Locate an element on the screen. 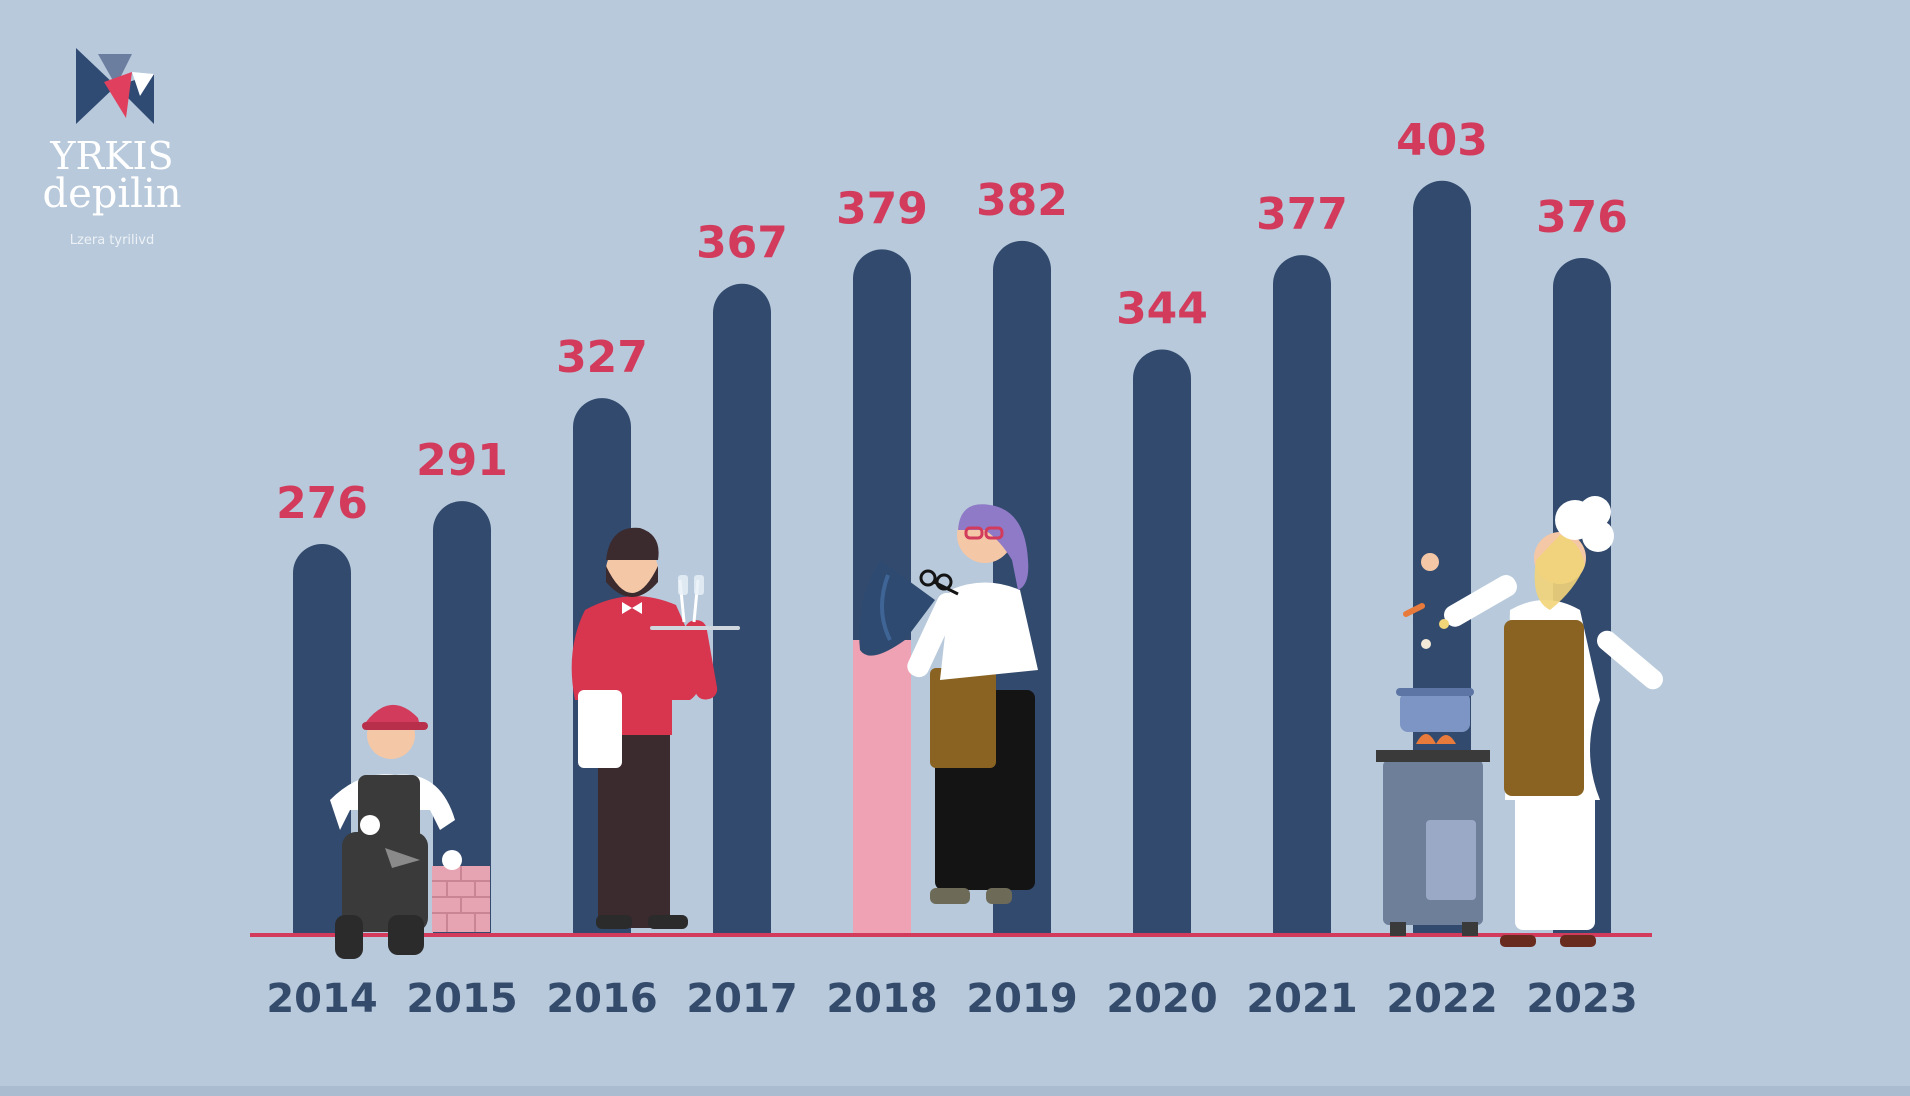 Image resolution: width=1910 pixels, height=1096 pixels. bottom-band is located at coordinates (955, 1091).